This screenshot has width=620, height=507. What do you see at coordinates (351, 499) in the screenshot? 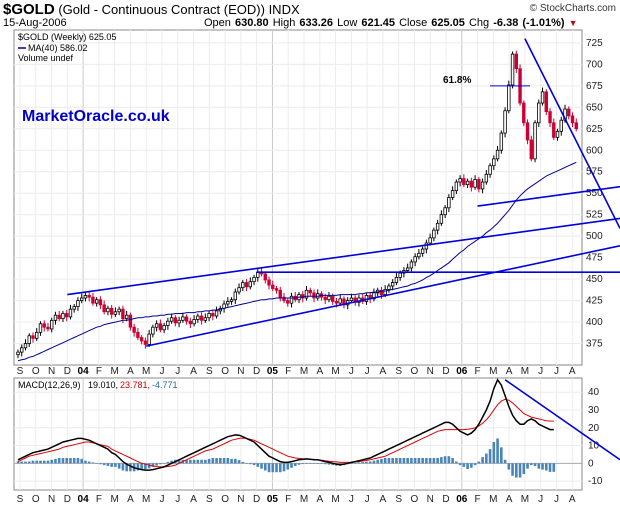
I see `macd-x-tick-label: J` at bounding box center [351, 499].